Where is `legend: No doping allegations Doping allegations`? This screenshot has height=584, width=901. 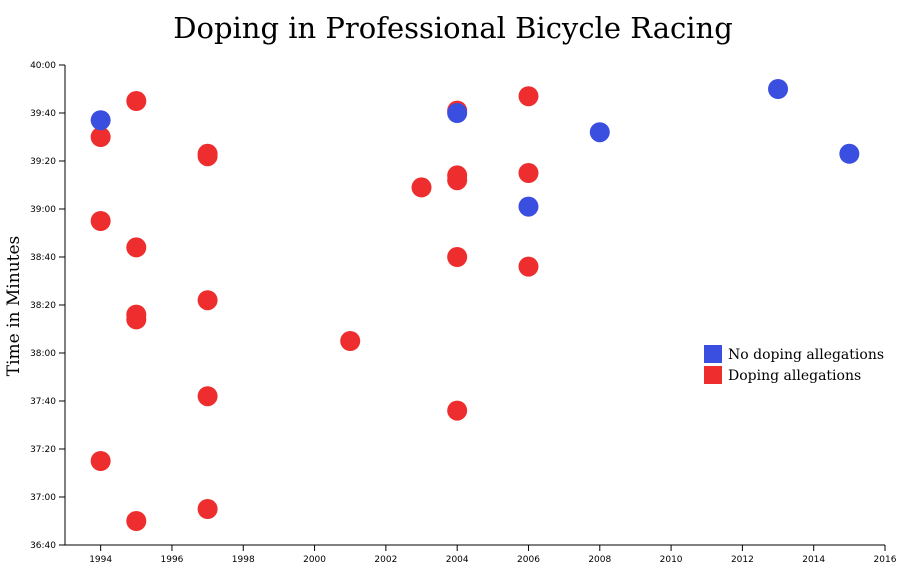
legend: No doping allegations Doping allegations is located at coordinates (794, 364).